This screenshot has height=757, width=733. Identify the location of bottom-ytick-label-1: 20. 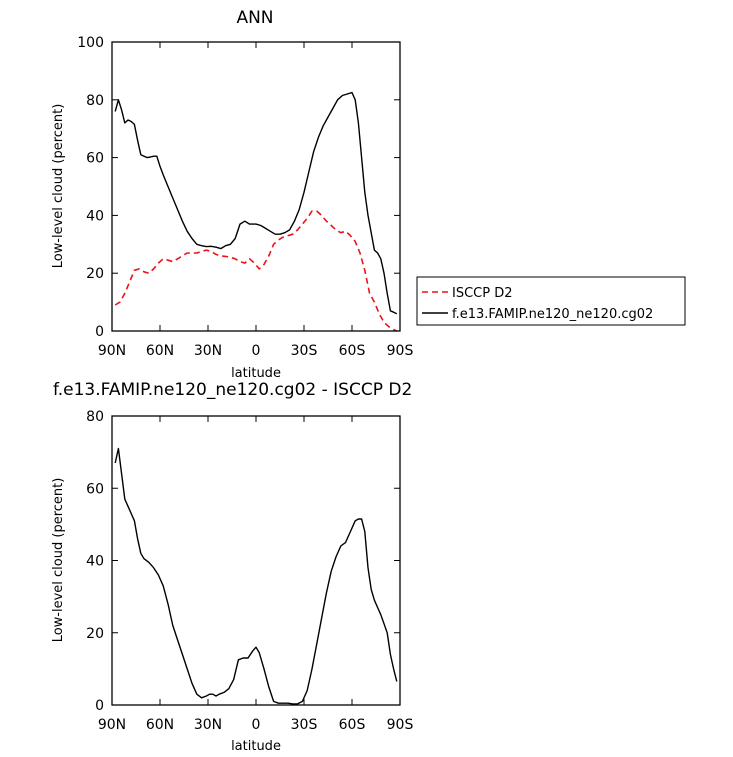
(95, 634).